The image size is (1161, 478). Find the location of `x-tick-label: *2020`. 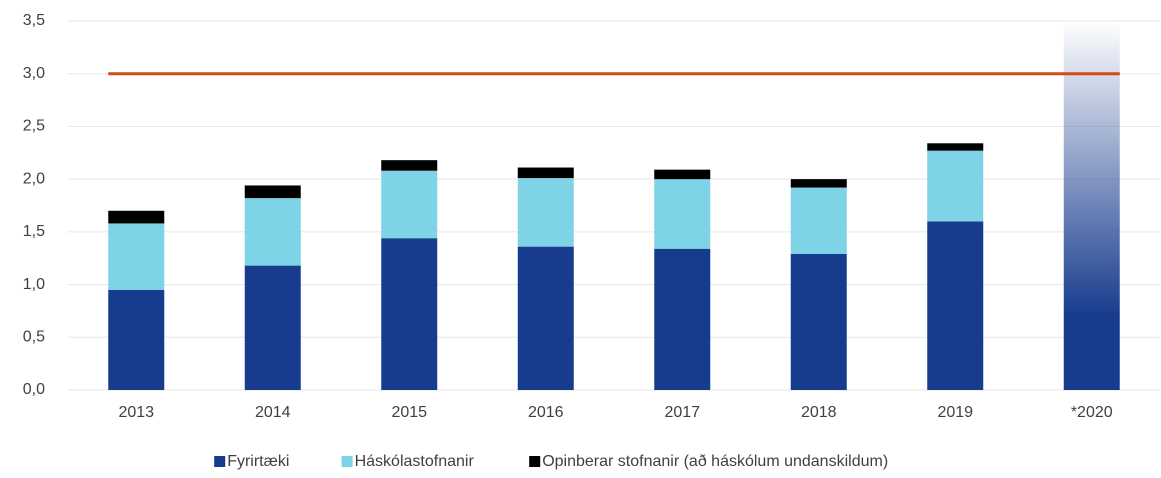

x-tick-label: *2020 is located at coordinates (1092, 412).